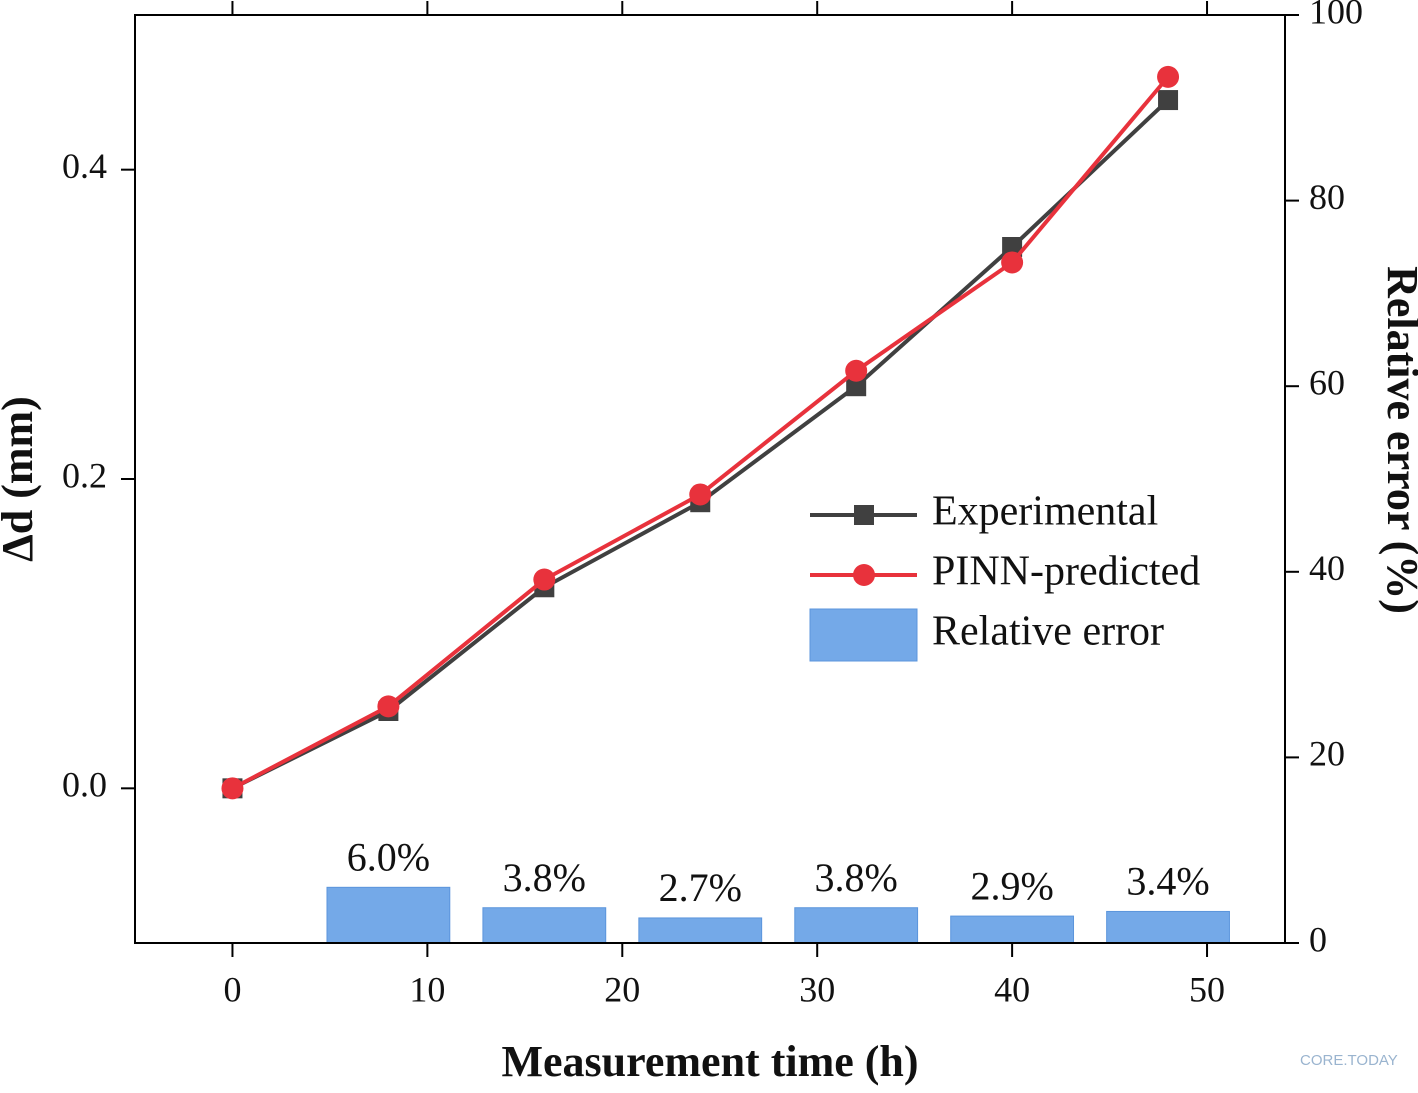 The width and height of the screenshot is (1418, 1093). I want to click on x-tick-label: 0, so click(232, 989).